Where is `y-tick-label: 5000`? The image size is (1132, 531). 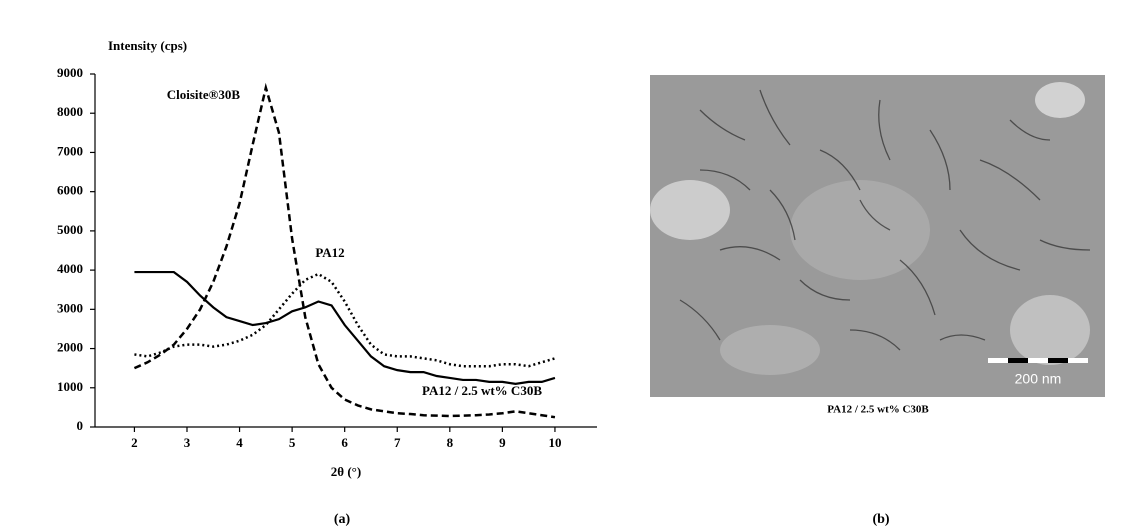 y-tick-label: 5000 is located at coordinates (70, 229).